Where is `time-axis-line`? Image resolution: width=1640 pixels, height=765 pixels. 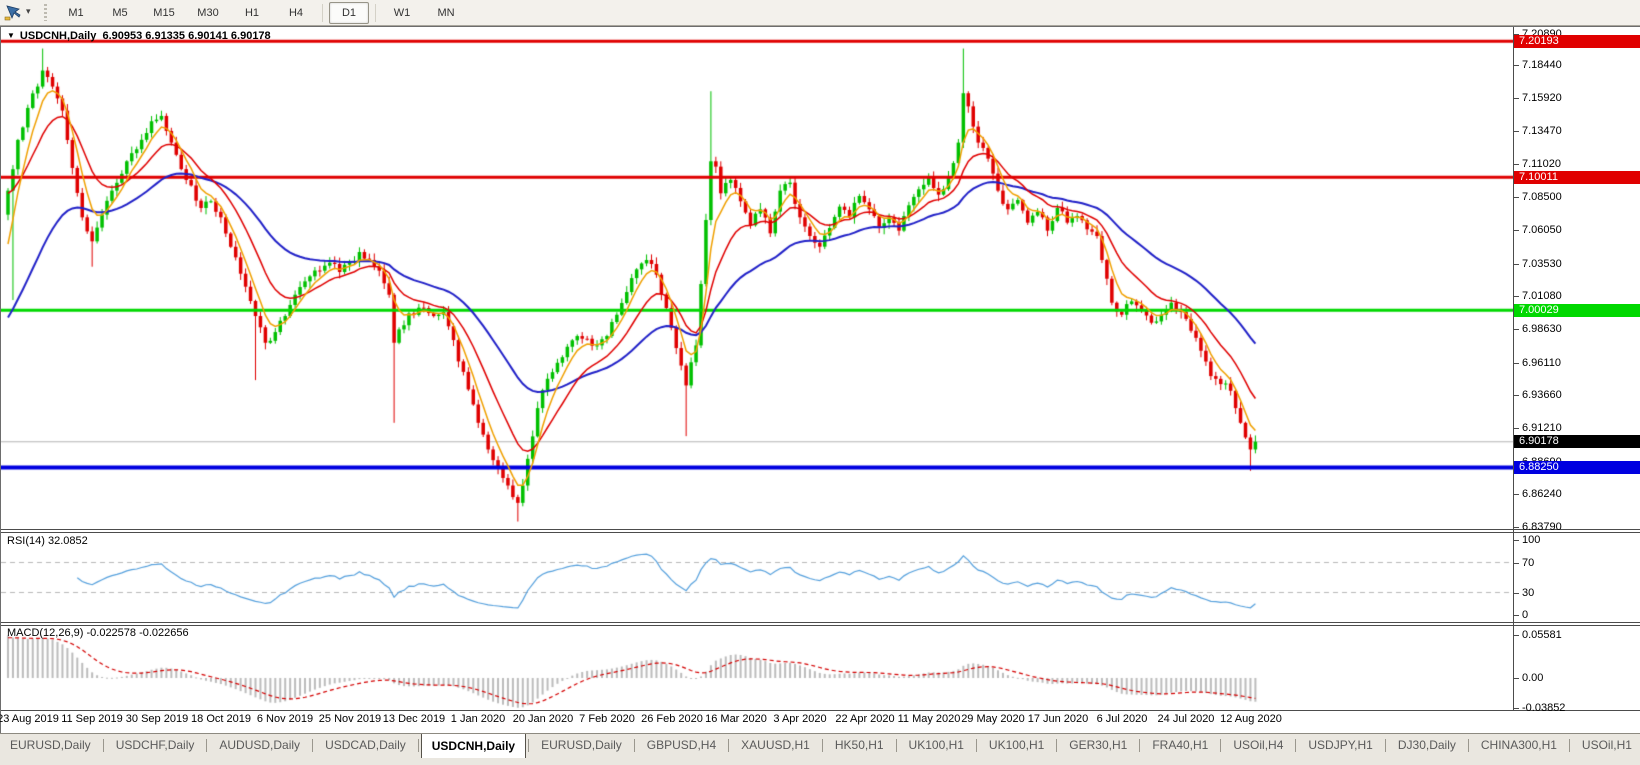 time-axis-line is located at coordinates (820, 710).